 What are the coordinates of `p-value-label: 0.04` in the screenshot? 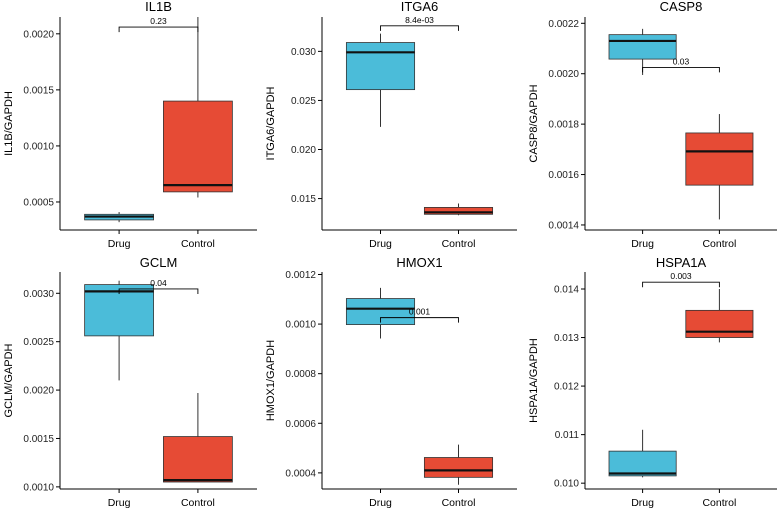 It's located at (158, 283).